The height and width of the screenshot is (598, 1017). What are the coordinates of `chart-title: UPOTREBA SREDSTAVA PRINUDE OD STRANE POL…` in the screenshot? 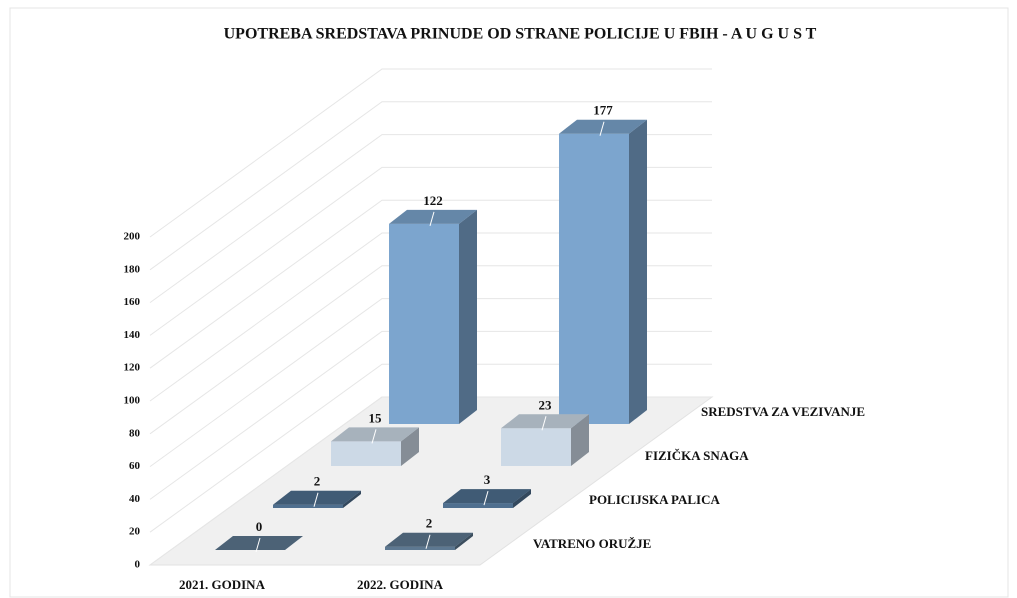 It's located at (520, 34).